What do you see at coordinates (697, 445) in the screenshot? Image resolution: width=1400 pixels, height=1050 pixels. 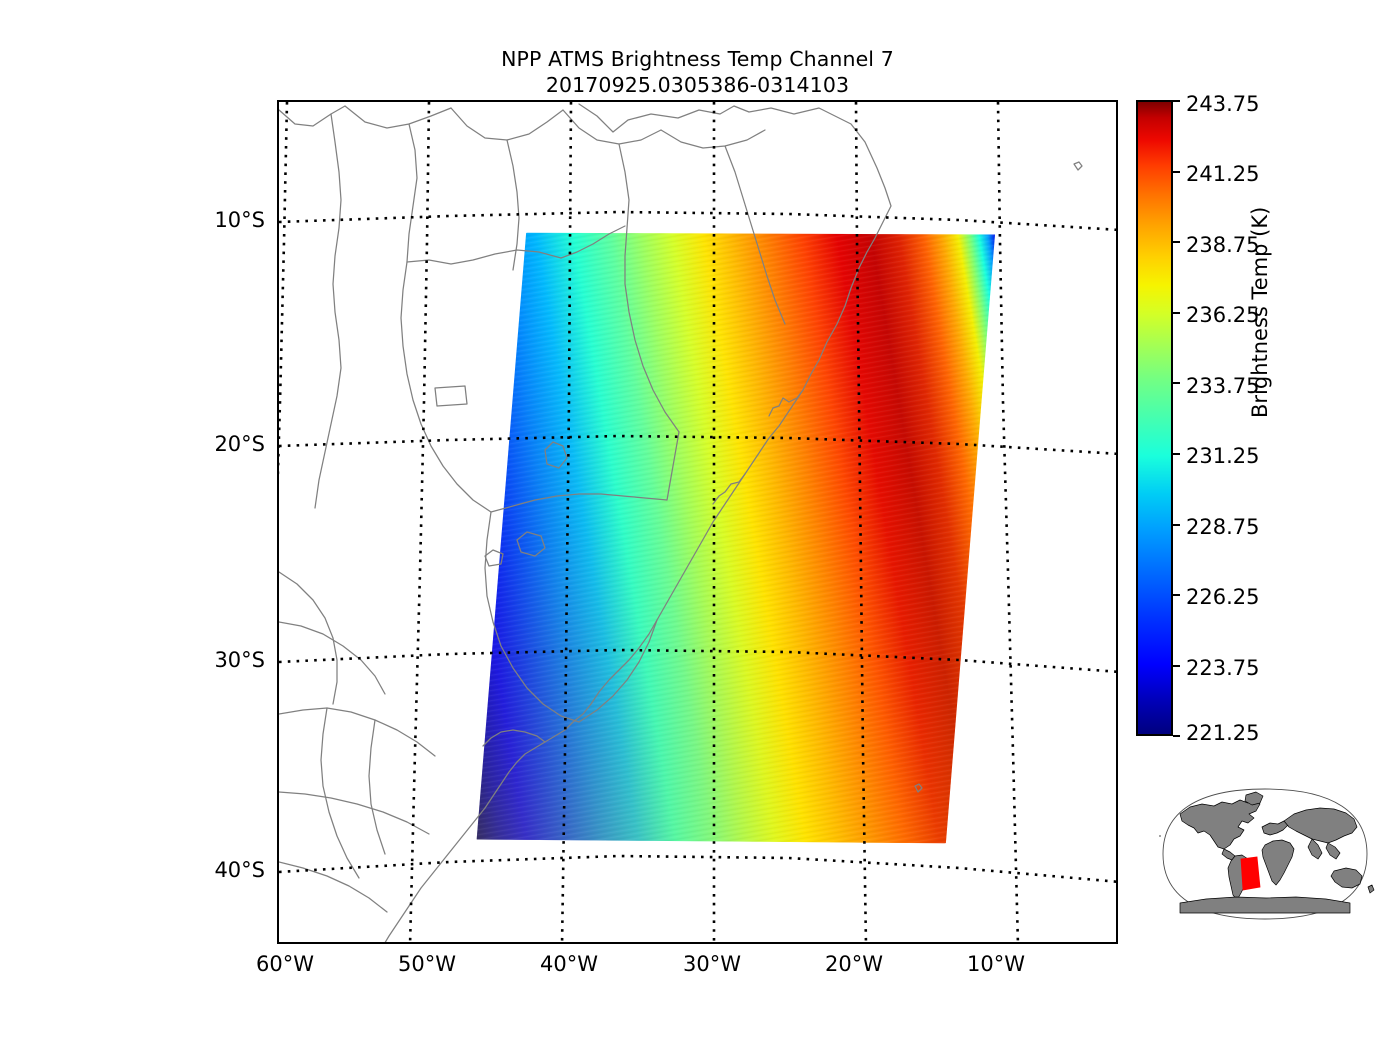 I see `parallel-20S` at bounding box center [697, 445].